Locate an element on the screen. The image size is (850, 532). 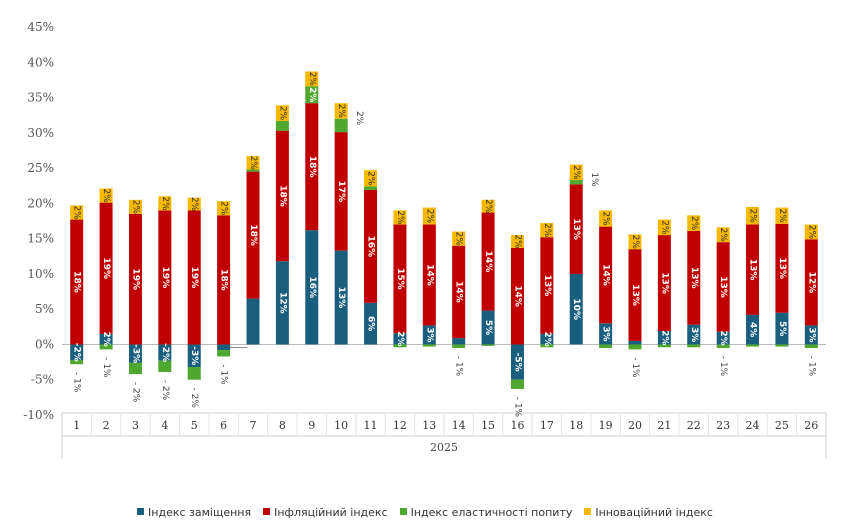
y-tick-label: 5% is located at coordinates (44, 309).